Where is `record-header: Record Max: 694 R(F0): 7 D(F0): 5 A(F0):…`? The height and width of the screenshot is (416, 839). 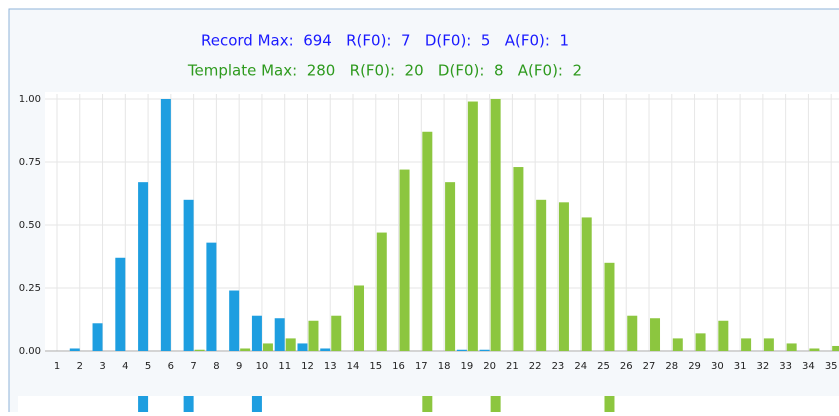
record-header: Record Max: 694 R(F0): 7 D(F0): 5 A(F0):… is located at coordinates (385, 41).